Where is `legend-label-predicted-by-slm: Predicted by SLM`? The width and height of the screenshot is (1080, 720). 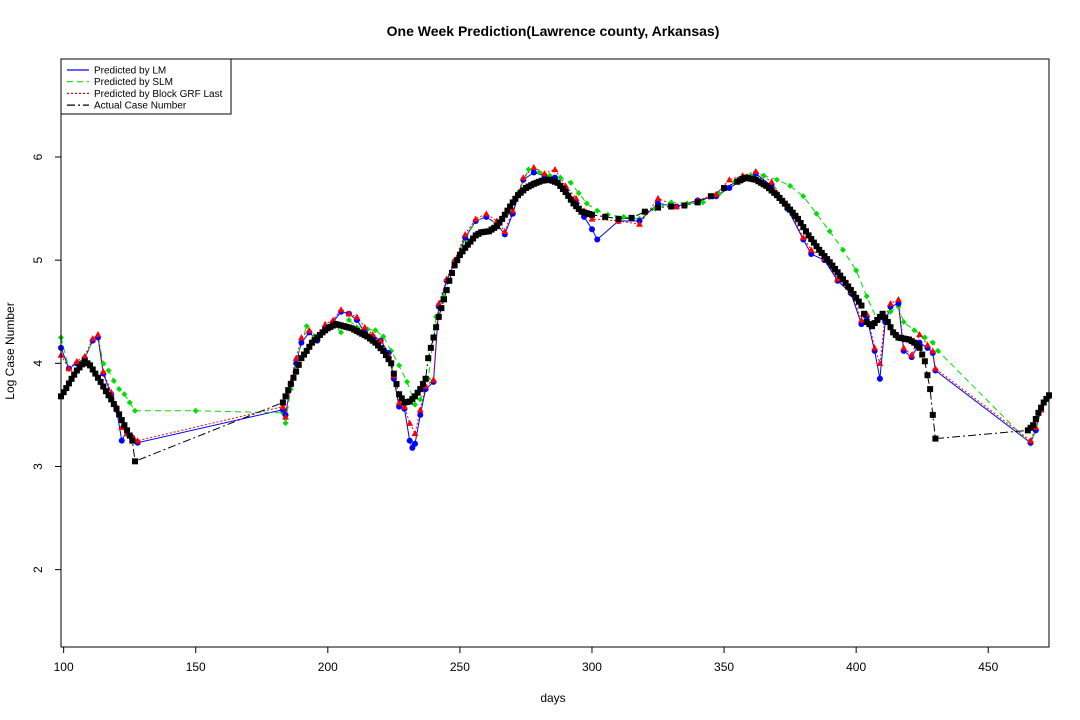
legend-label-predicted-by-slm: Predicted by SLM is located at coordinates (133, 82).